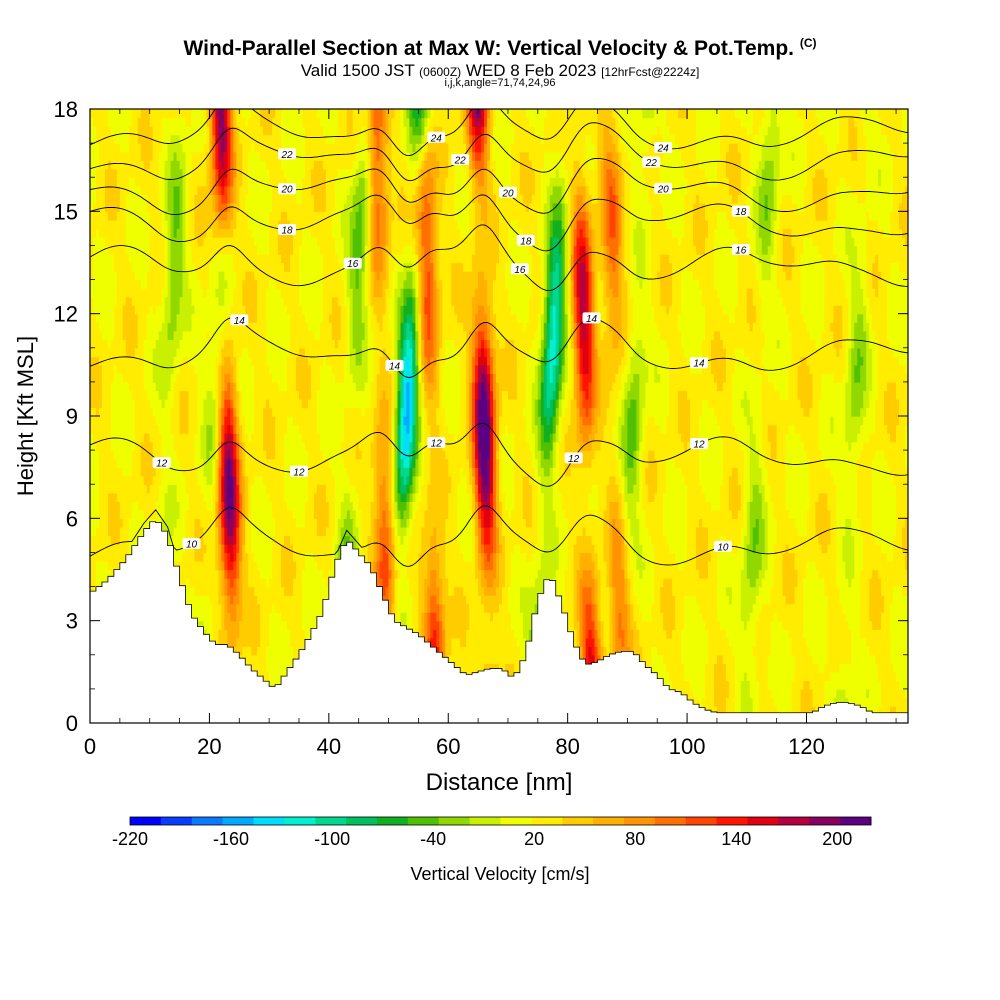  Describe the element at coordinates (687, 746) in the screenshot. I see `x-tick-label: 100` at that location.